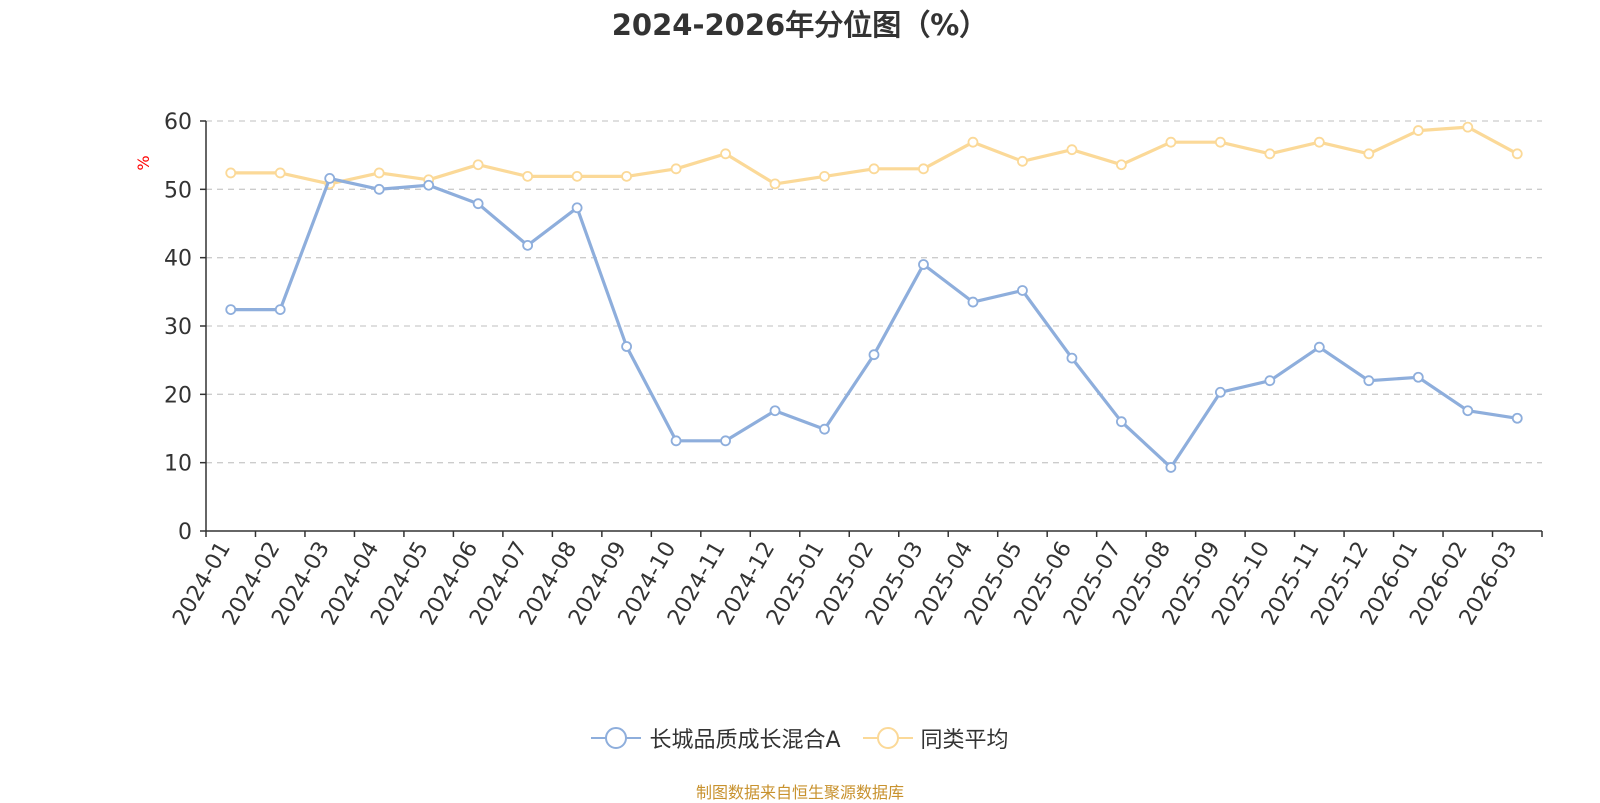  What do you see at coordinates (800, 25) in the screenshot?
I see `chart-title: 2024-2026年分位图（%）` at bounding box center [800, 25].